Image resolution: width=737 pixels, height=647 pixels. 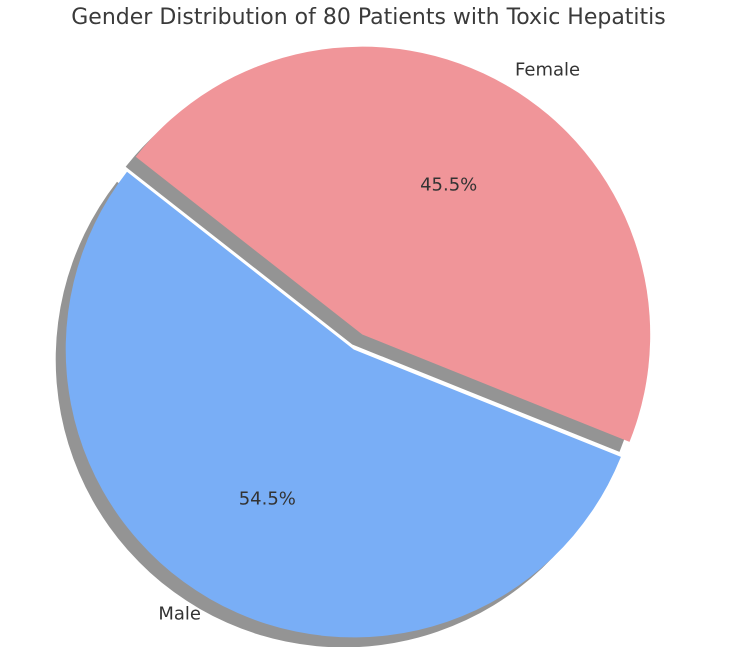 I want to click on pct-label-male: 54.5%, so click(x=267, y=499).